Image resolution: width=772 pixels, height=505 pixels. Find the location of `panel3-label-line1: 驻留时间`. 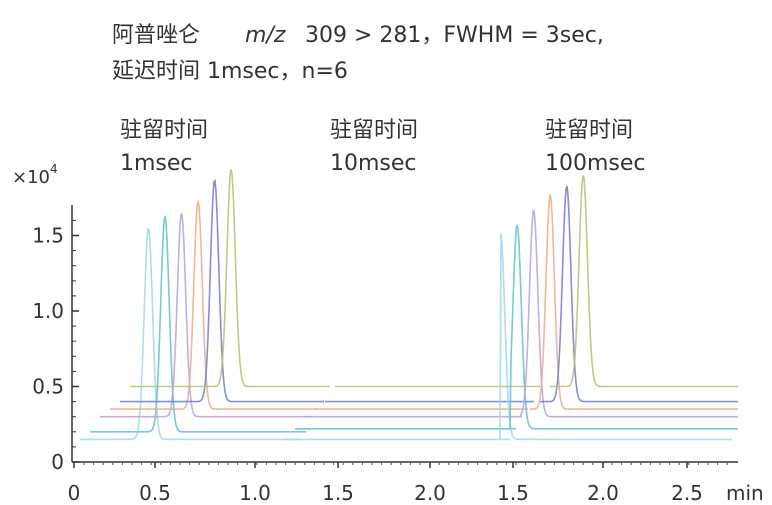

panel3-label-line1: 驻留时间 is located at coordinates (589, 130).